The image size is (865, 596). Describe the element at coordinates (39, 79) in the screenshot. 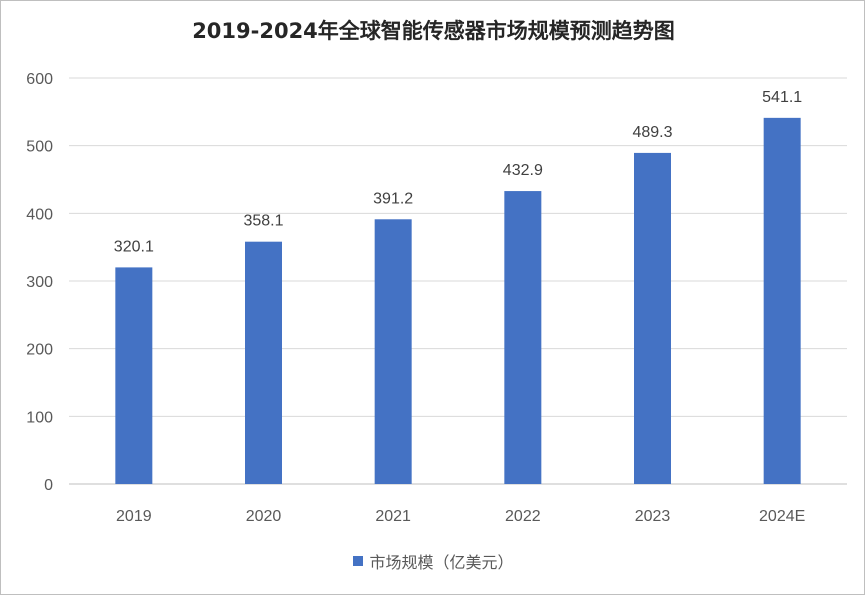

I see `y-tick-label: 600` at that location.